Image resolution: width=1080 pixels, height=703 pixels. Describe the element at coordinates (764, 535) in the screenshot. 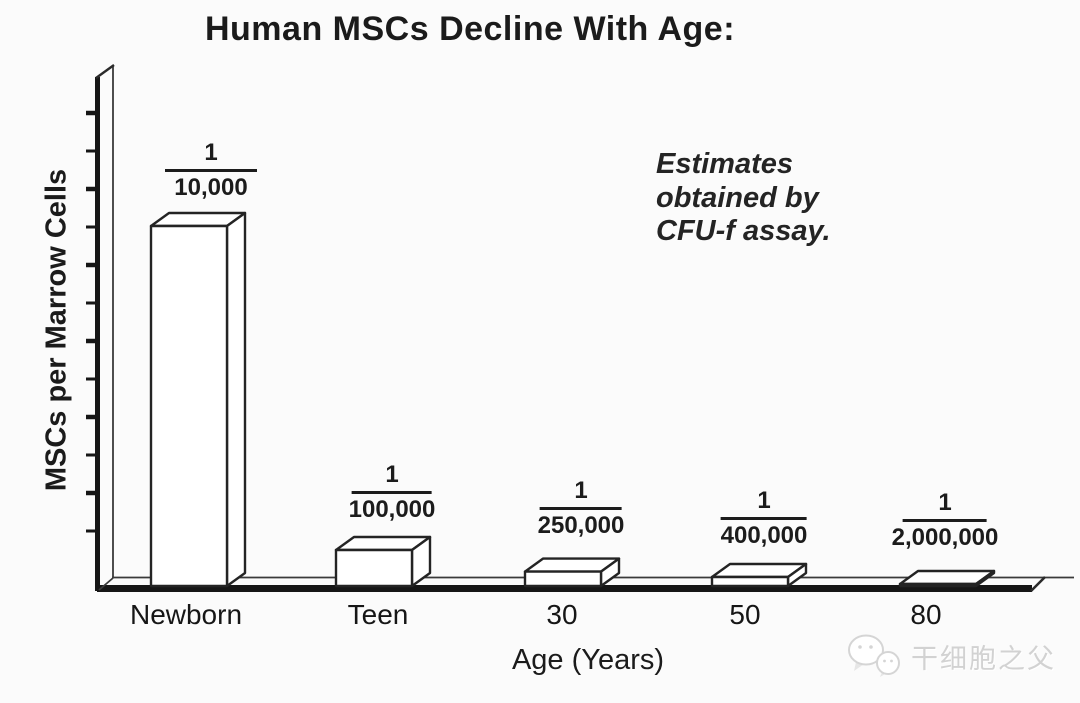

I see `fraction-denominator: 400,000` at that location.